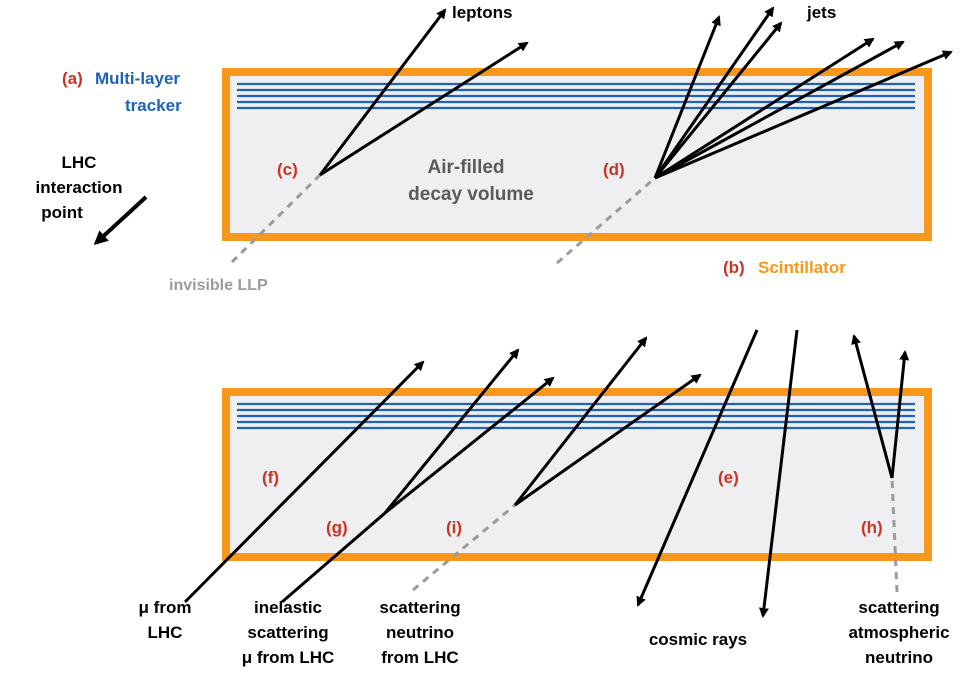  I want to click on label-e-tag: (e), so click(728, 477).